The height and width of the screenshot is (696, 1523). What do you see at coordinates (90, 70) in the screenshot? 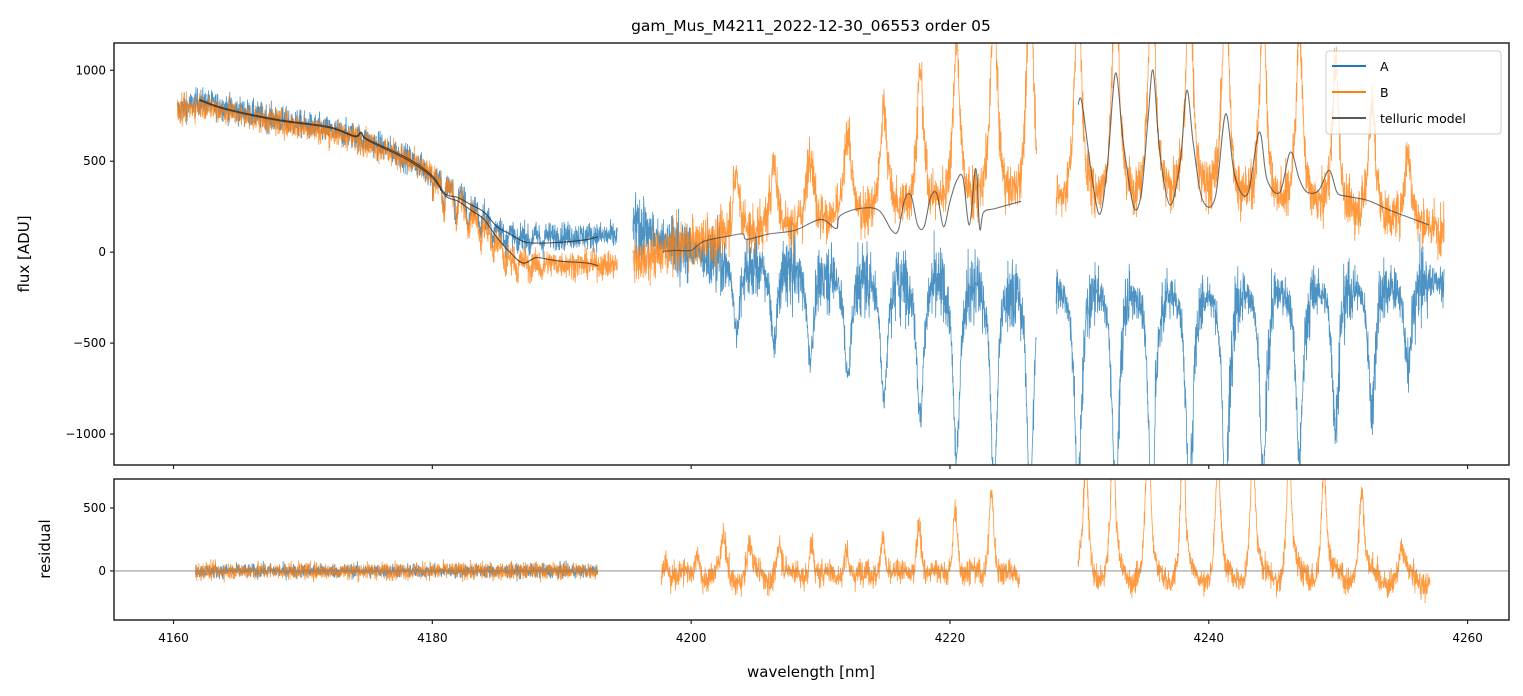
I see `flux-y-tick-label: 1000` at bounding box center [90, 70].